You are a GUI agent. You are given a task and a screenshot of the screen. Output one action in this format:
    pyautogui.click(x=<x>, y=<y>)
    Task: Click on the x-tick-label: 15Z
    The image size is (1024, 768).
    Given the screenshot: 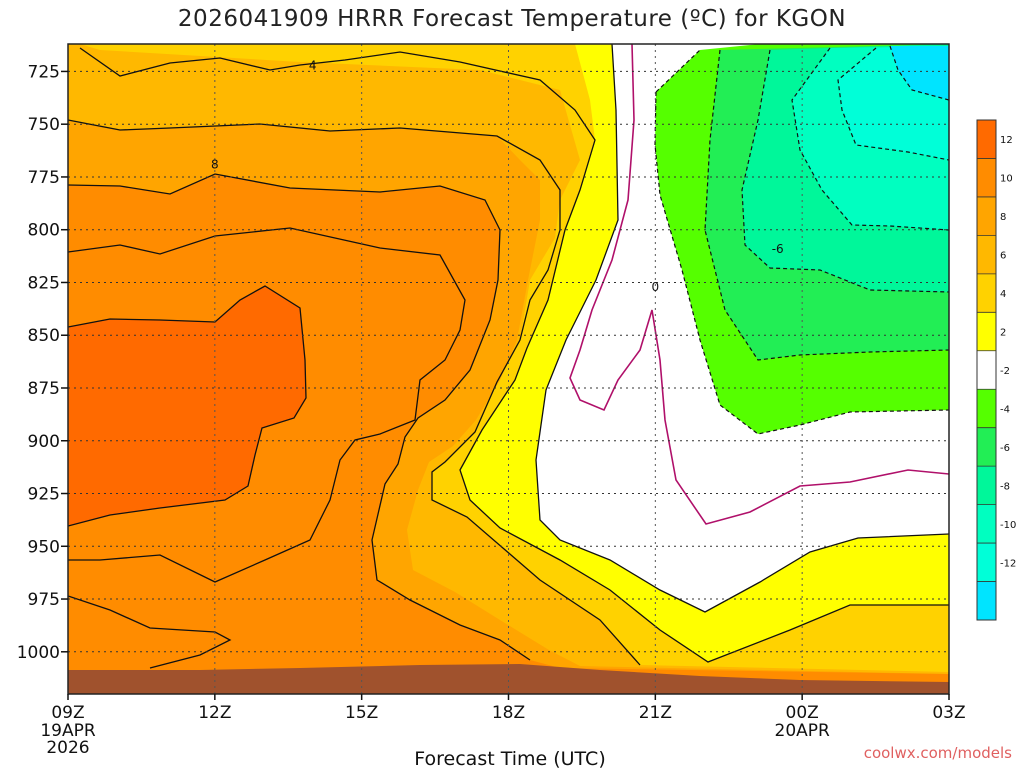 What is the action you would take?
    pyautogui.click(x=361, y=713)
    